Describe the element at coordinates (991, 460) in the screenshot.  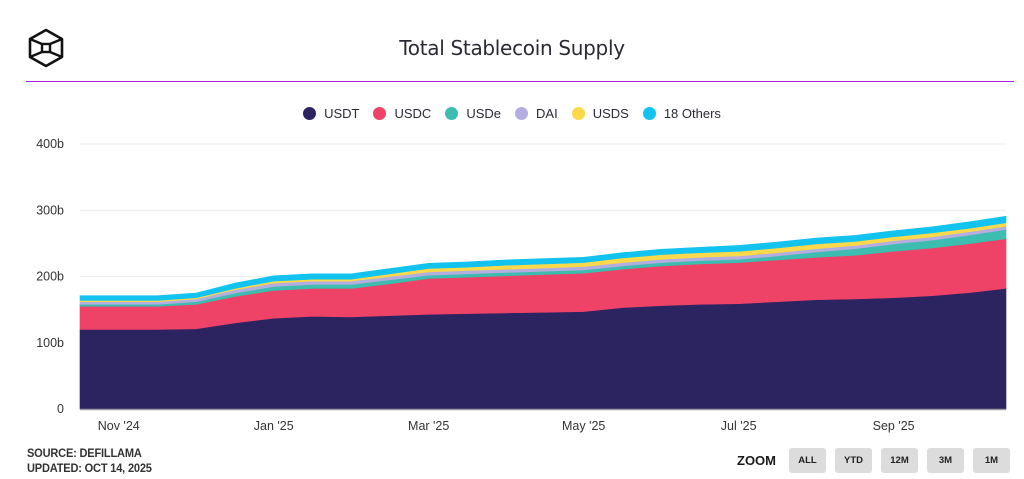
I see `zoom-1m-button: 1M` at that location.